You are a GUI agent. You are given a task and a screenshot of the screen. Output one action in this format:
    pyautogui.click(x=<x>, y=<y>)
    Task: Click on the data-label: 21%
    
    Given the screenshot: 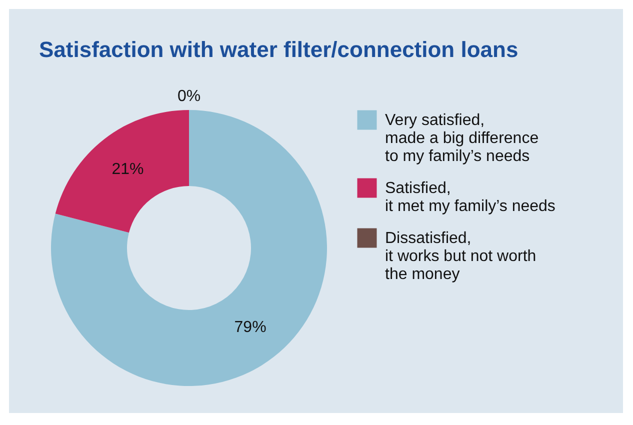 What is the action you would take?
    pyautogui.click(x=128, y=169)
    